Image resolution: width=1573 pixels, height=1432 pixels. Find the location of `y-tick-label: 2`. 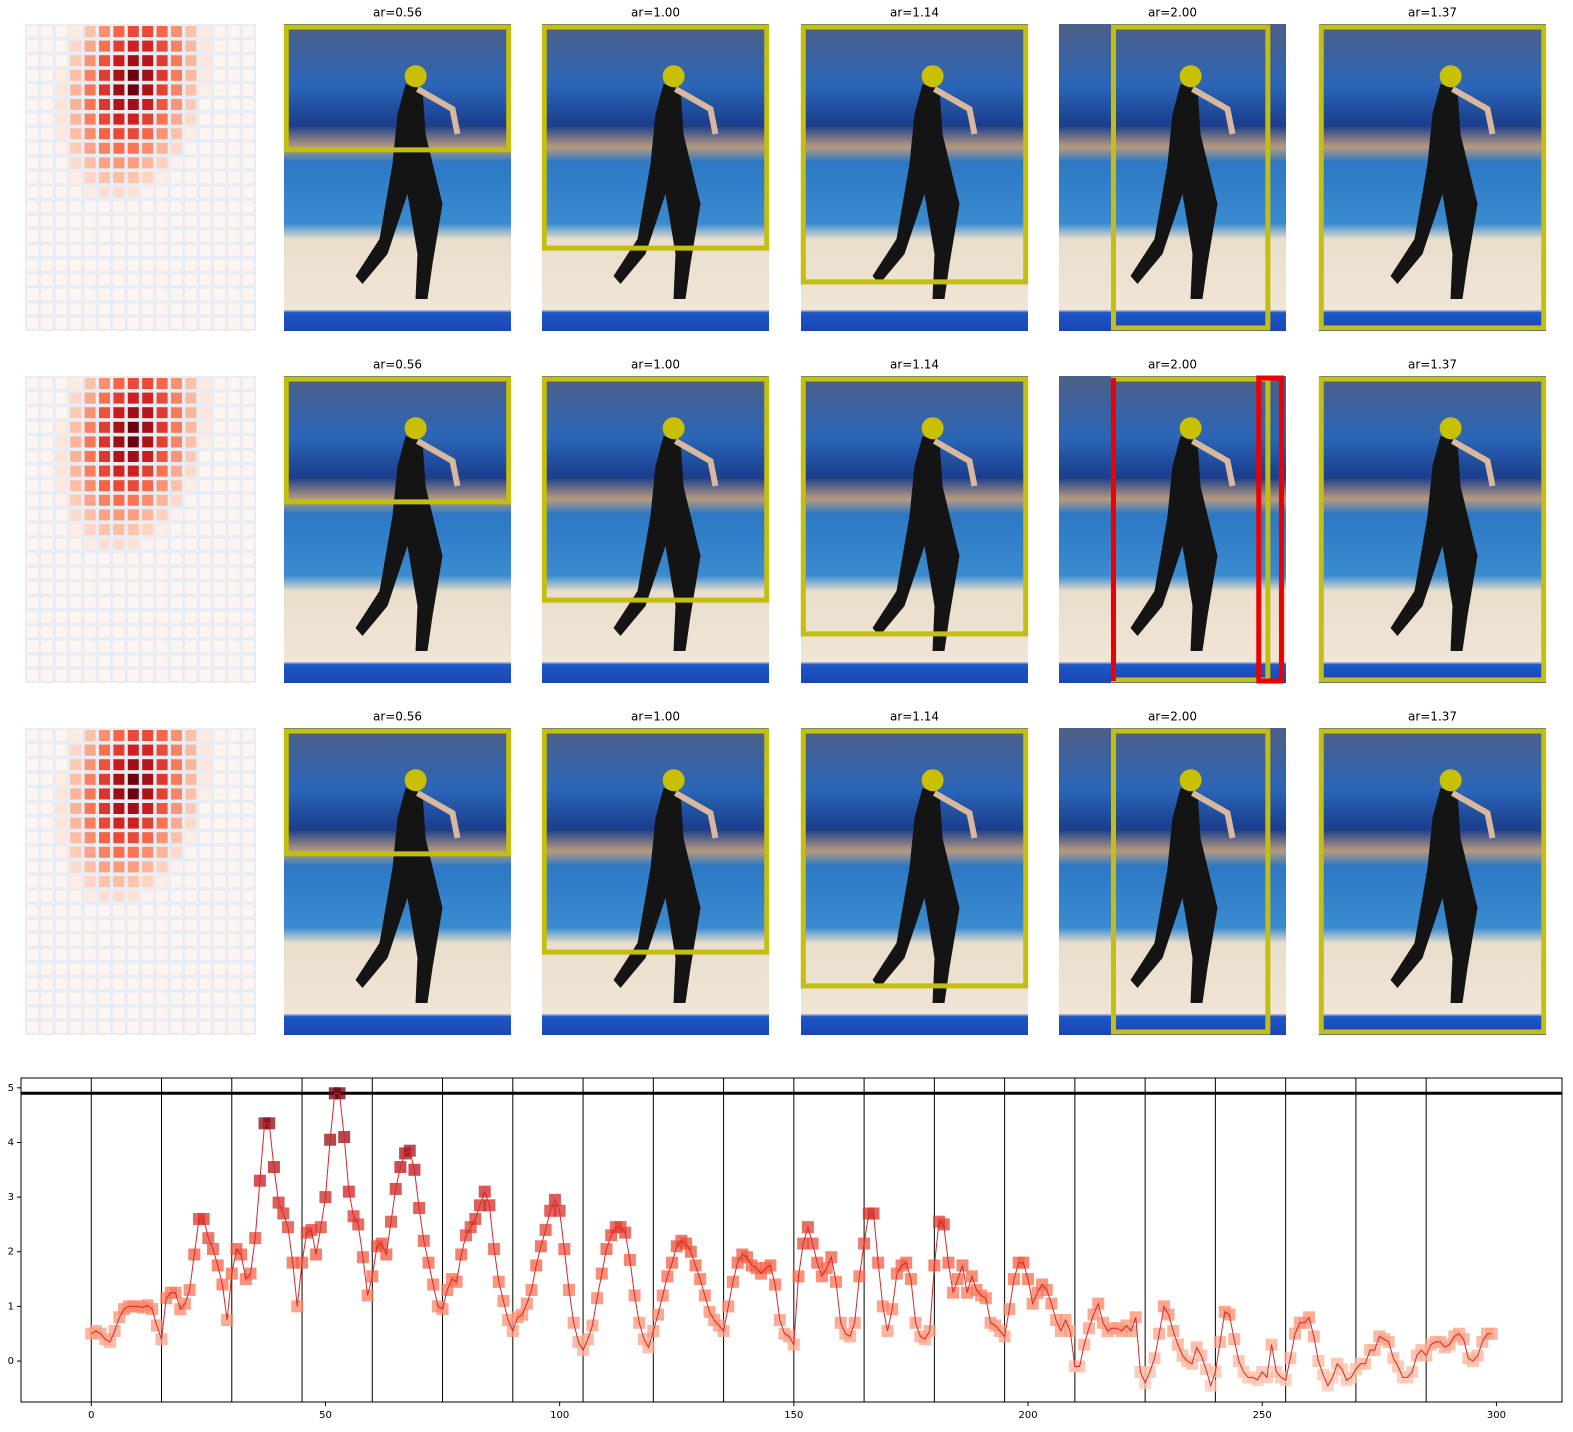

y-tick-label: 2 is located at coordinates (11, 1252).